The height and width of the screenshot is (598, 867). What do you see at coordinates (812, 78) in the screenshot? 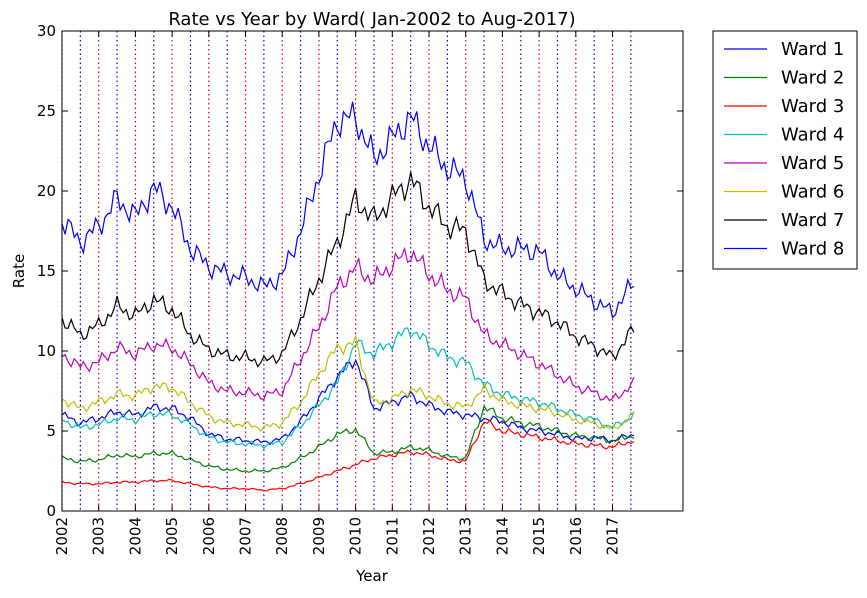
I see `legend-label: Ward 2` at bounding box center [812, 78].